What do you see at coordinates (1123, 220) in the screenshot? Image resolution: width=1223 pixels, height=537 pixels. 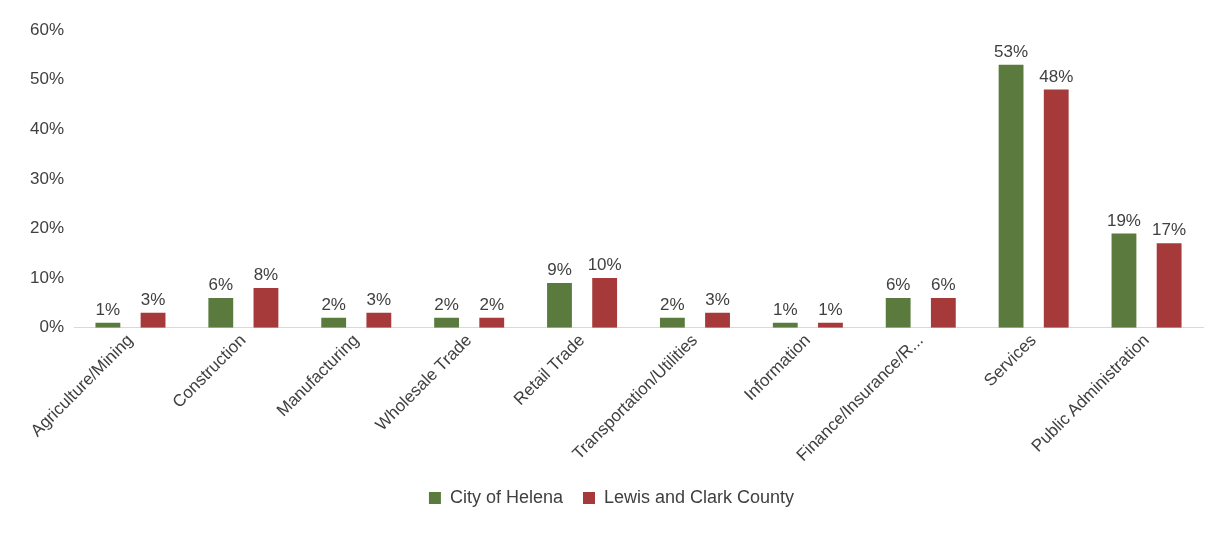 I see `data-label: 19%` at bounding box center [1123, 220].